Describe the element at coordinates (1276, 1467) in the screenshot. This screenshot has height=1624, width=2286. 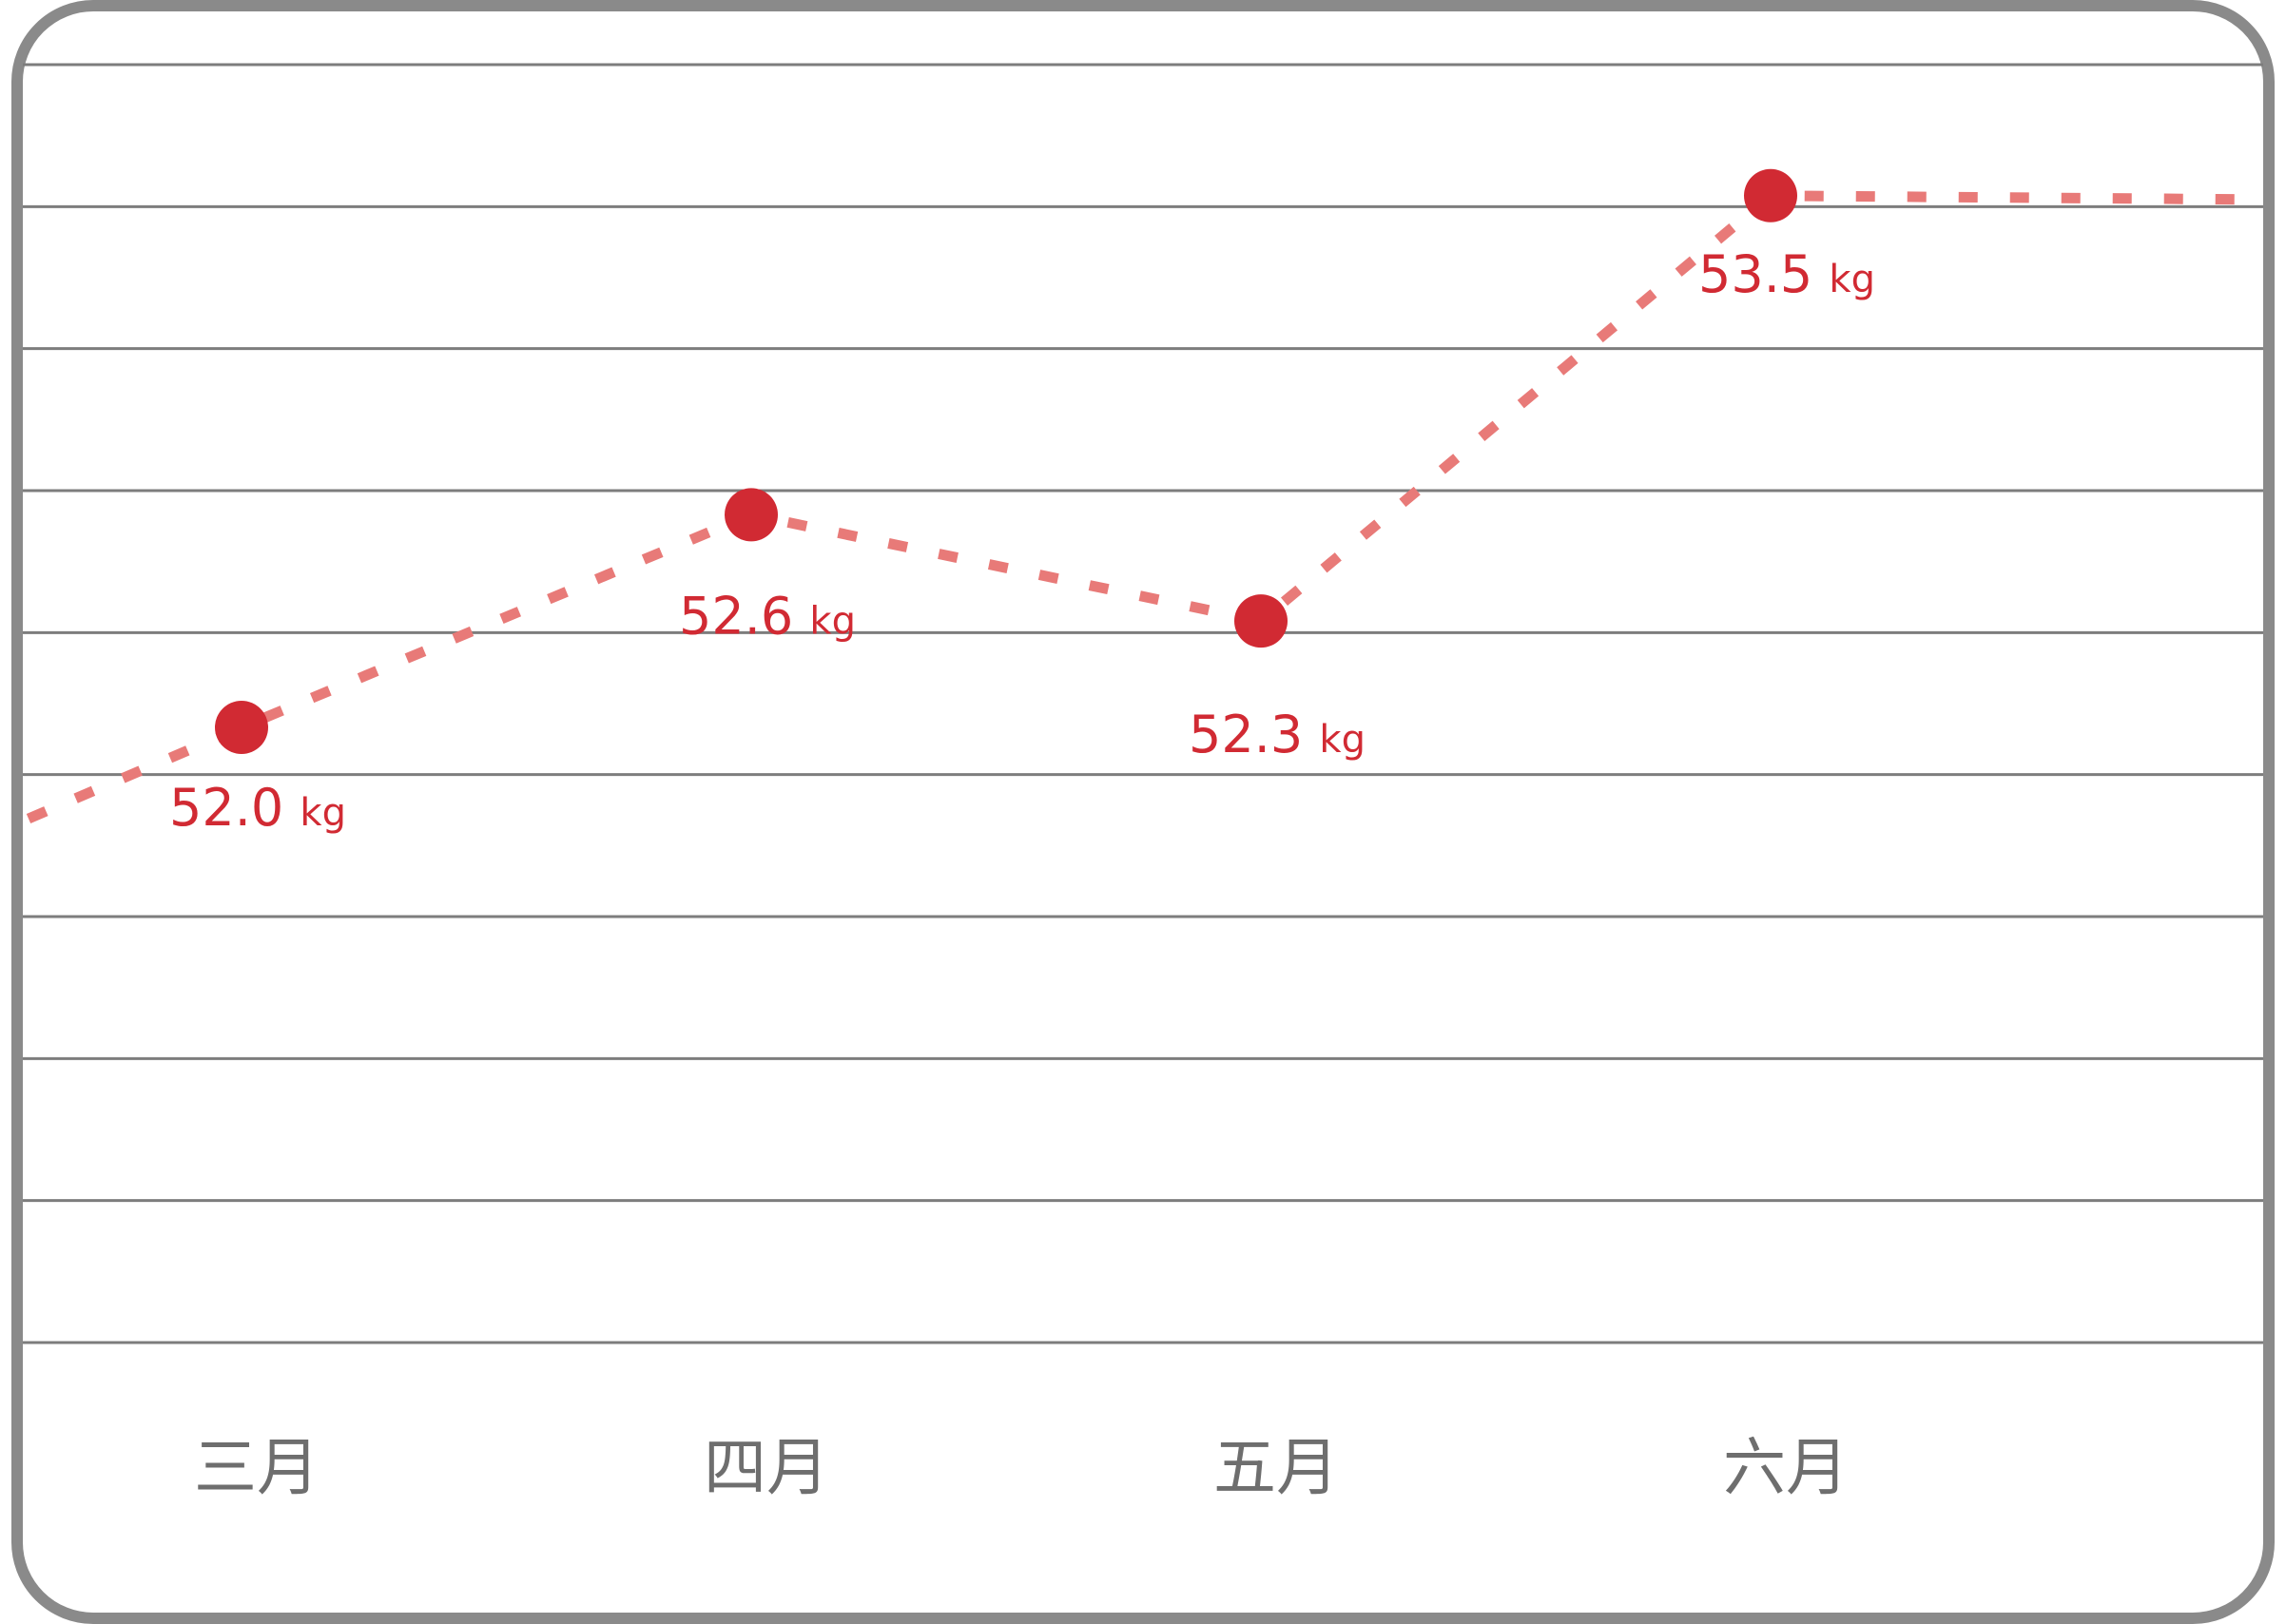
I see `x-tick-label: 五月` at that location.